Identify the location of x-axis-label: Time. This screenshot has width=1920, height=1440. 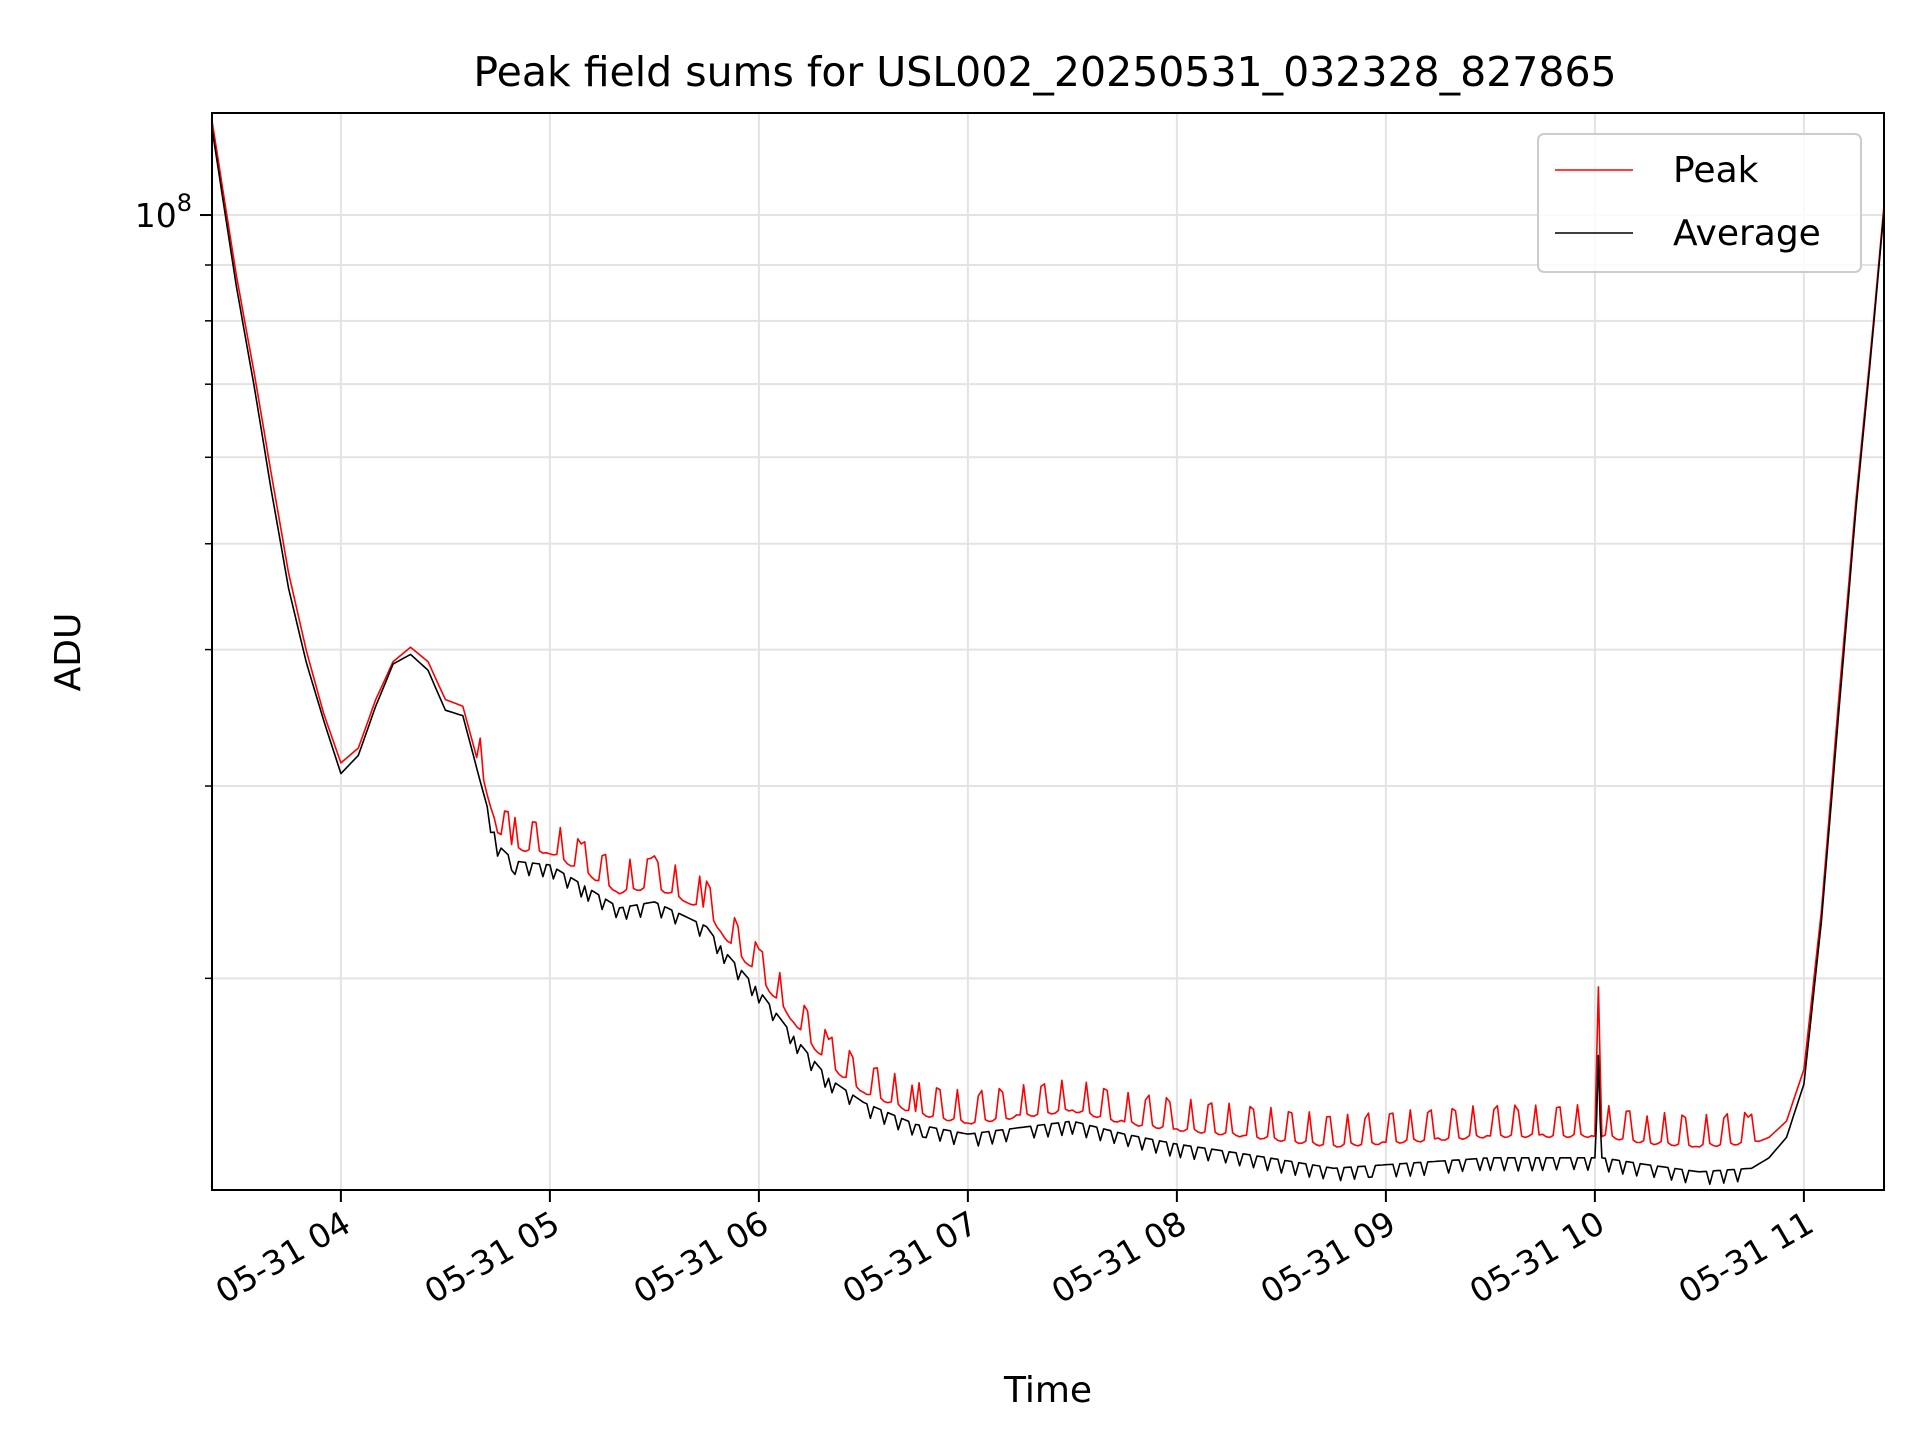
(1047, 1390).